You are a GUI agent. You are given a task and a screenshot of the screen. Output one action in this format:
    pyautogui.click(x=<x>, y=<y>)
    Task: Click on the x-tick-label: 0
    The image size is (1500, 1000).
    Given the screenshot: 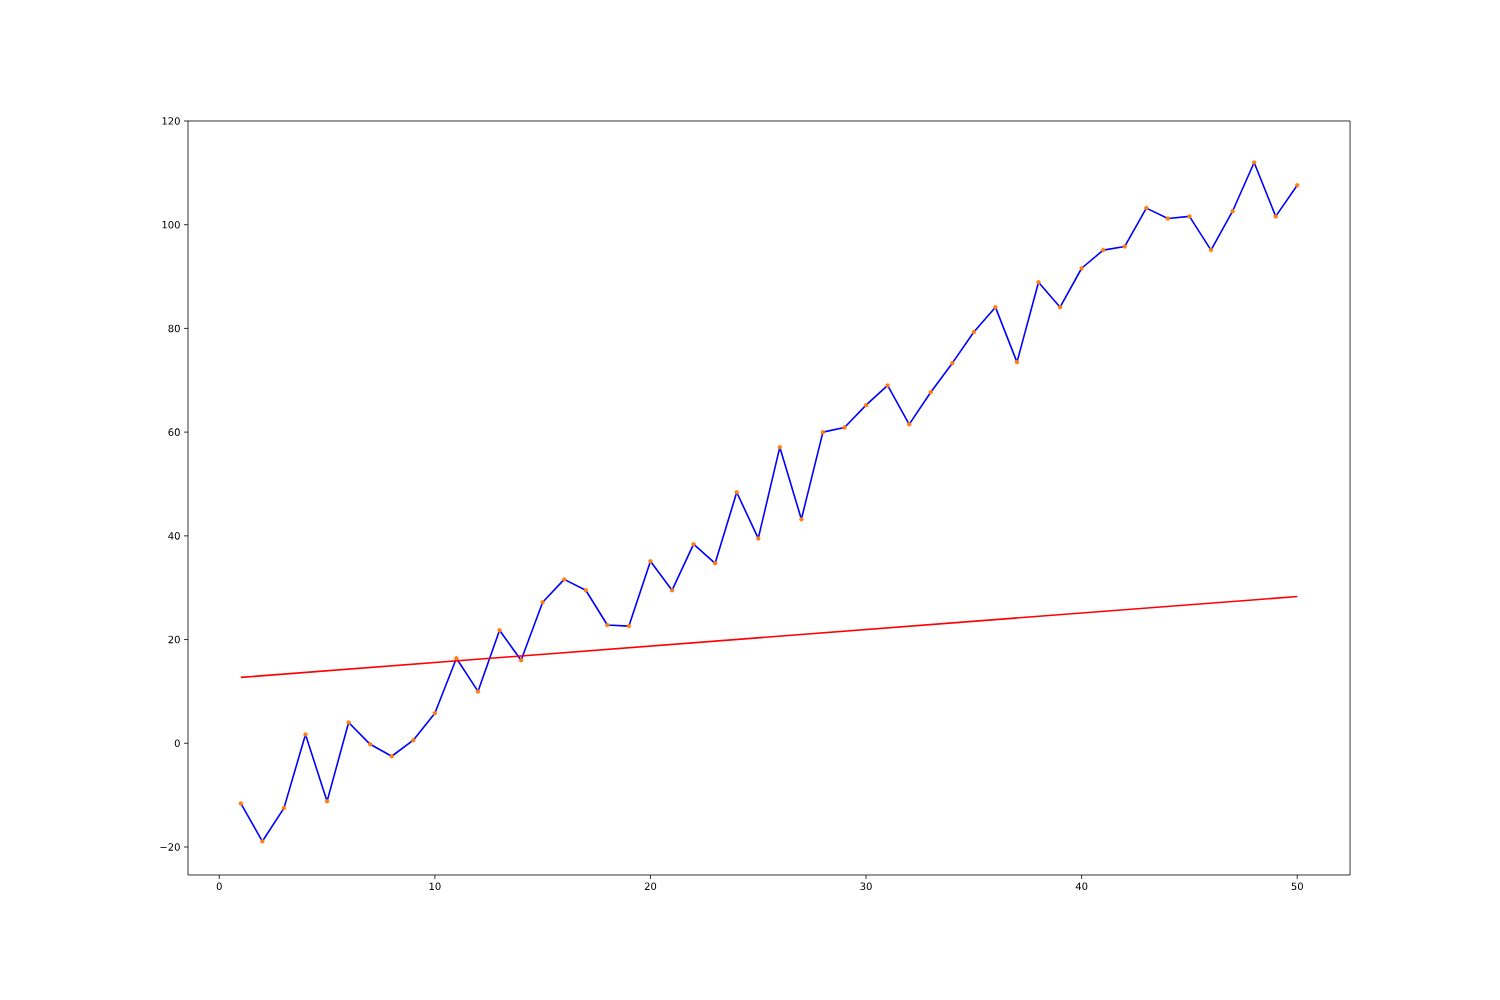 What is the action you would take?
    pyautogui.click(x=219, y=886)
    